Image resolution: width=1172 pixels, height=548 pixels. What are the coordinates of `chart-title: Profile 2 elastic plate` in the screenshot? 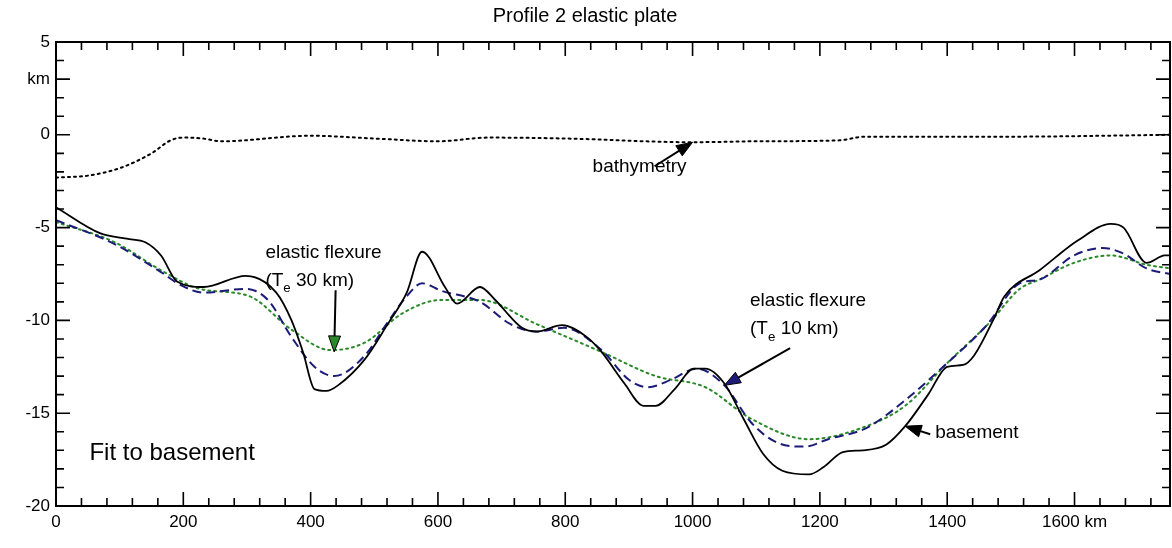 It's located at (585, 14).